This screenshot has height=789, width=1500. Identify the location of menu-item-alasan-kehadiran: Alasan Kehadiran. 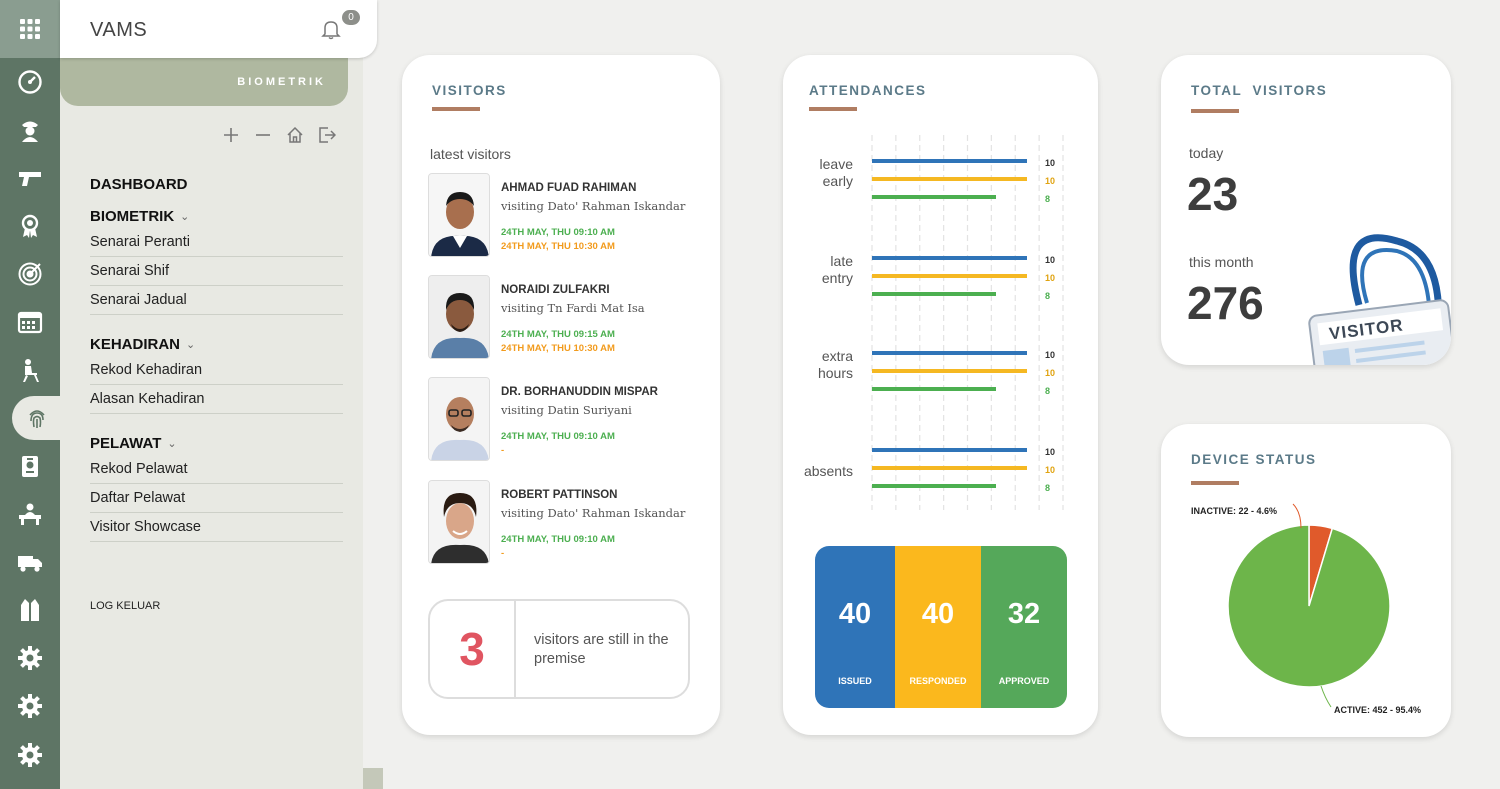
(216, 399).